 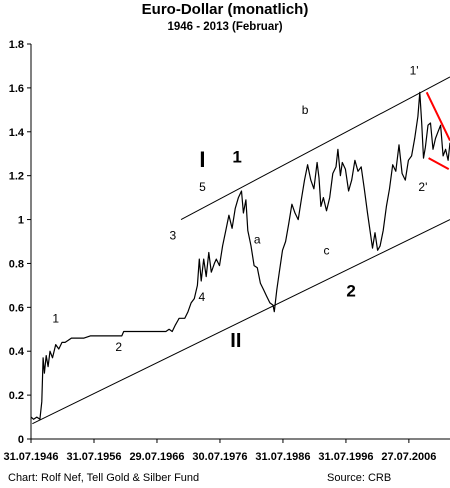 I want to click on x-tick-label: 31.07.1946, so click(x=30, y=457).